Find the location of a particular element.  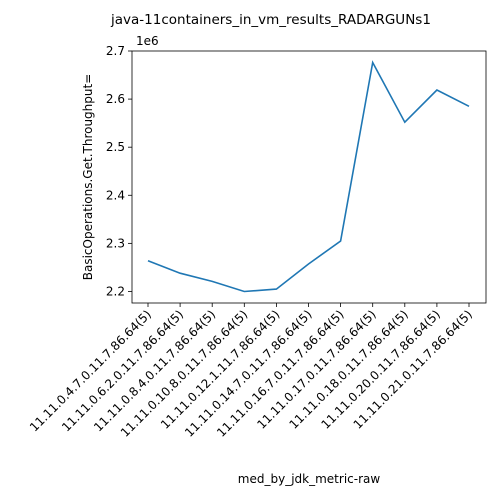

y-tick-label: 2.2 is located at coordinates (115, 291).